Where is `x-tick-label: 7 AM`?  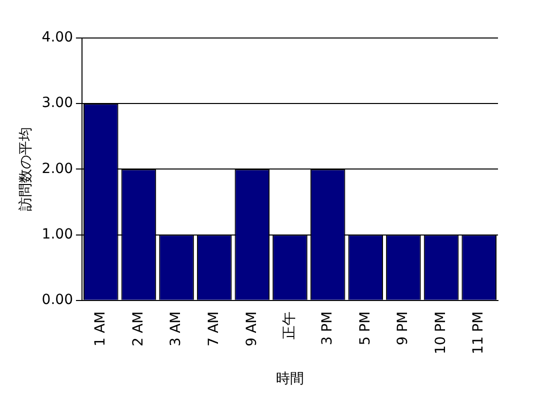
x-tick-label: 7 AM is located at coordinates (214, 328).